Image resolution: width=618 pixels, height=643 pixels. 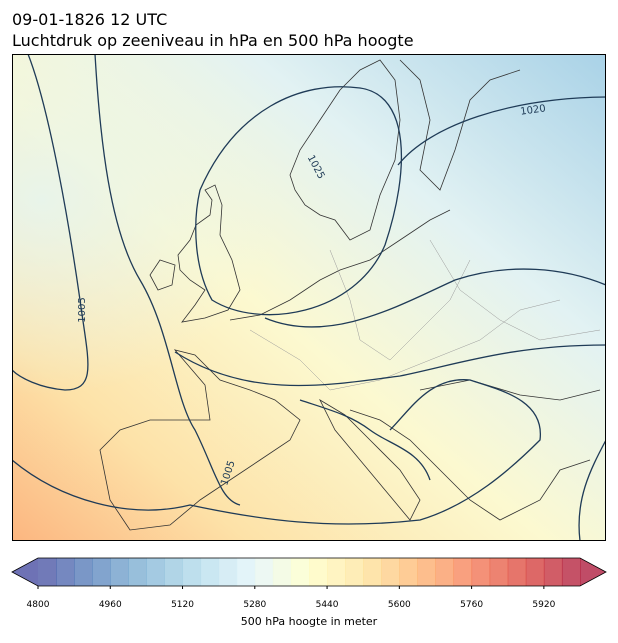 What do you see at coordinates (38, 605) in the screenshot?
I see `colorbar-tick-label: 4800` at bounding box center [38, 605].